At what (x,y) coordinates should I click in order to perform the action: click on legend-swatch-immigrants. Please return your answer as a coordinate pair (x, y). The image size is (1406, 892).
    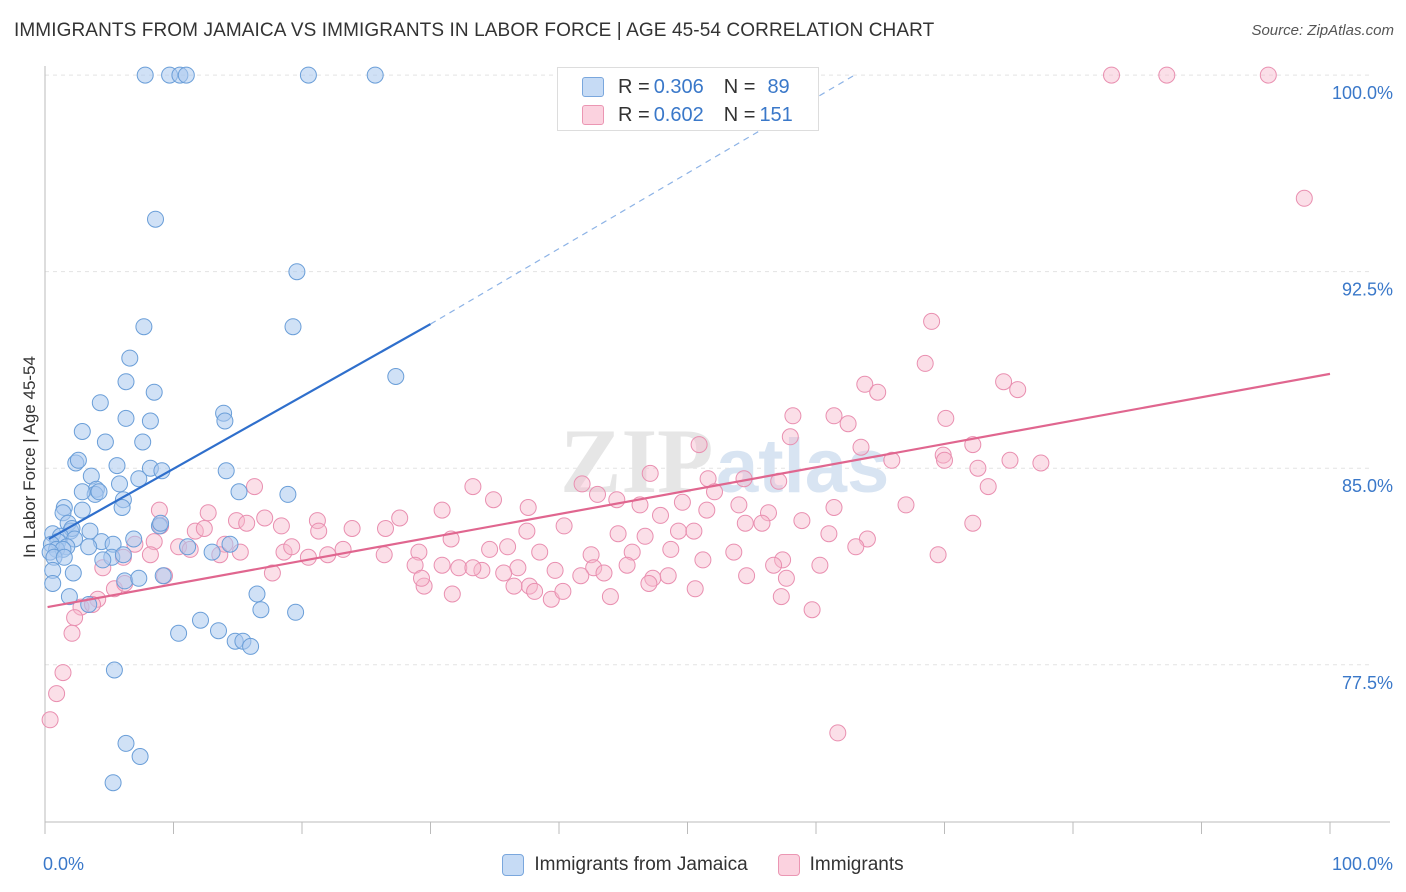
    Looking at the image, I should click on (788, 865).